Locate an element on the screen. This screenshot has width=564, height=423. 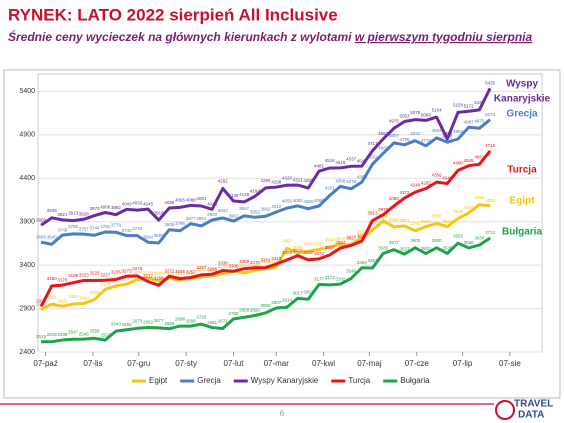
y-tick-label: 2900 is located at coordinates (27, 308).